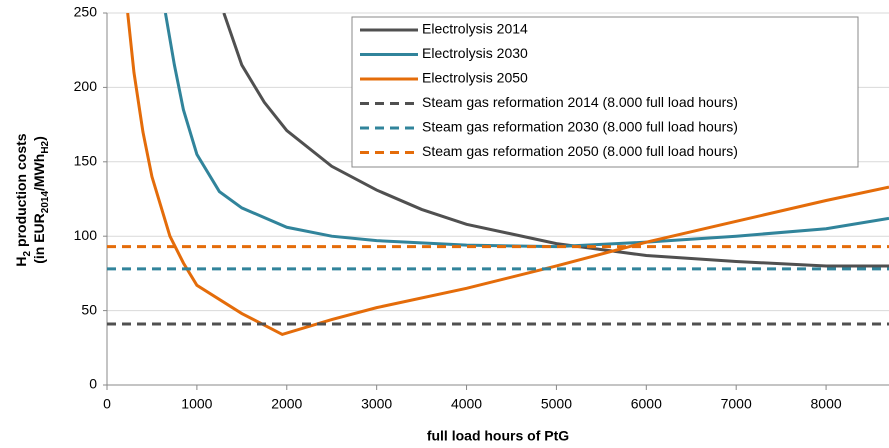  I want to click on x-tick-label: 3000, so click(376, 404).